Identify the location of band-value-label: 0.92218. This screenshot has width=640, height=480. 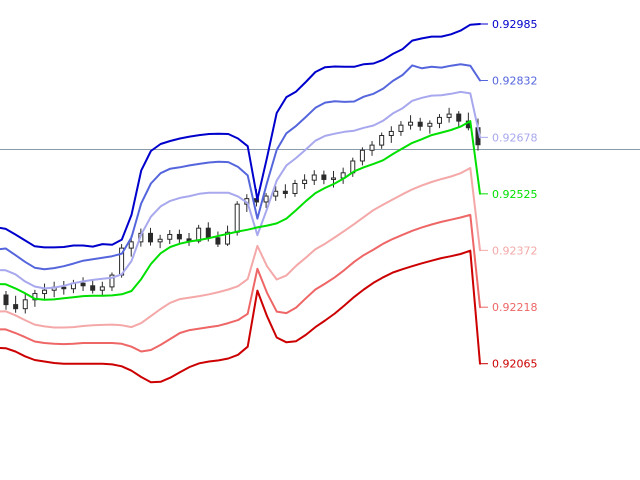
(515, 307).